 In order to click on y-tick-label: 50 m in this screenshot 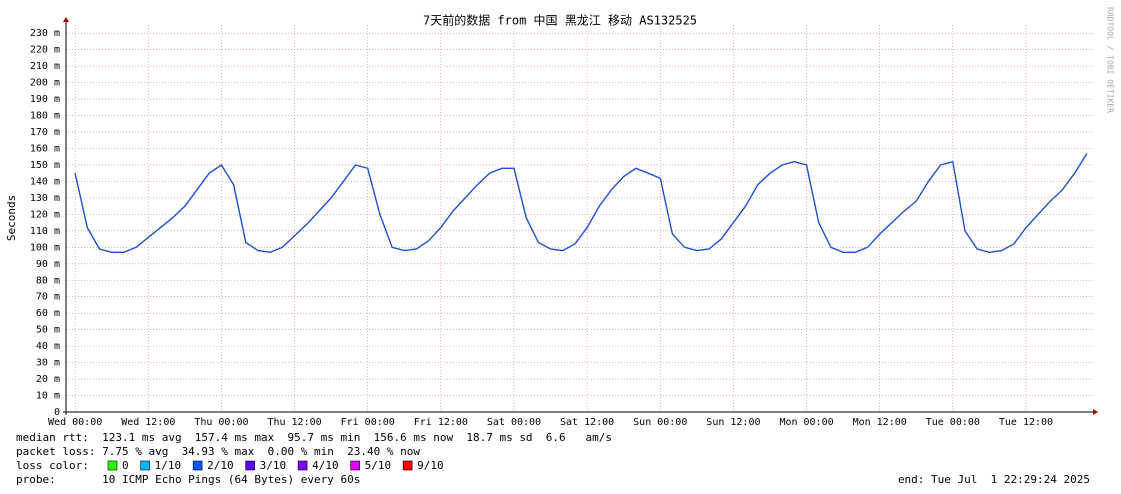, I will do `click(48, 330)`.